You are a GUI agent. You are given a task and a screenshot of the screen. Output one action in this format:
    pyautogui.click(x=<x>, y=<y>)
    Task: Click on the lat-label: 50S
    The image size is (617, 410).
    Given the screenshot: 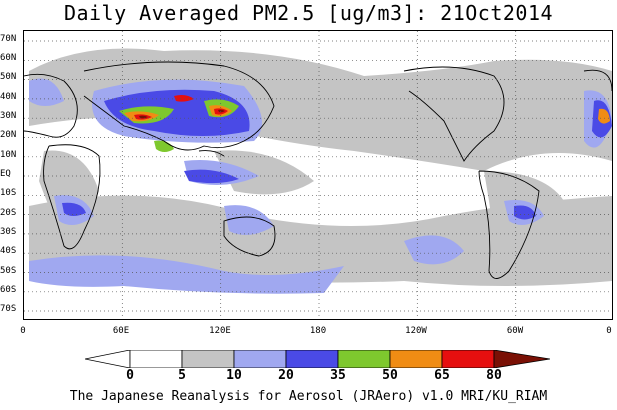 What is the action you would take?
    pyautogui.click(x=8, y=271)
    